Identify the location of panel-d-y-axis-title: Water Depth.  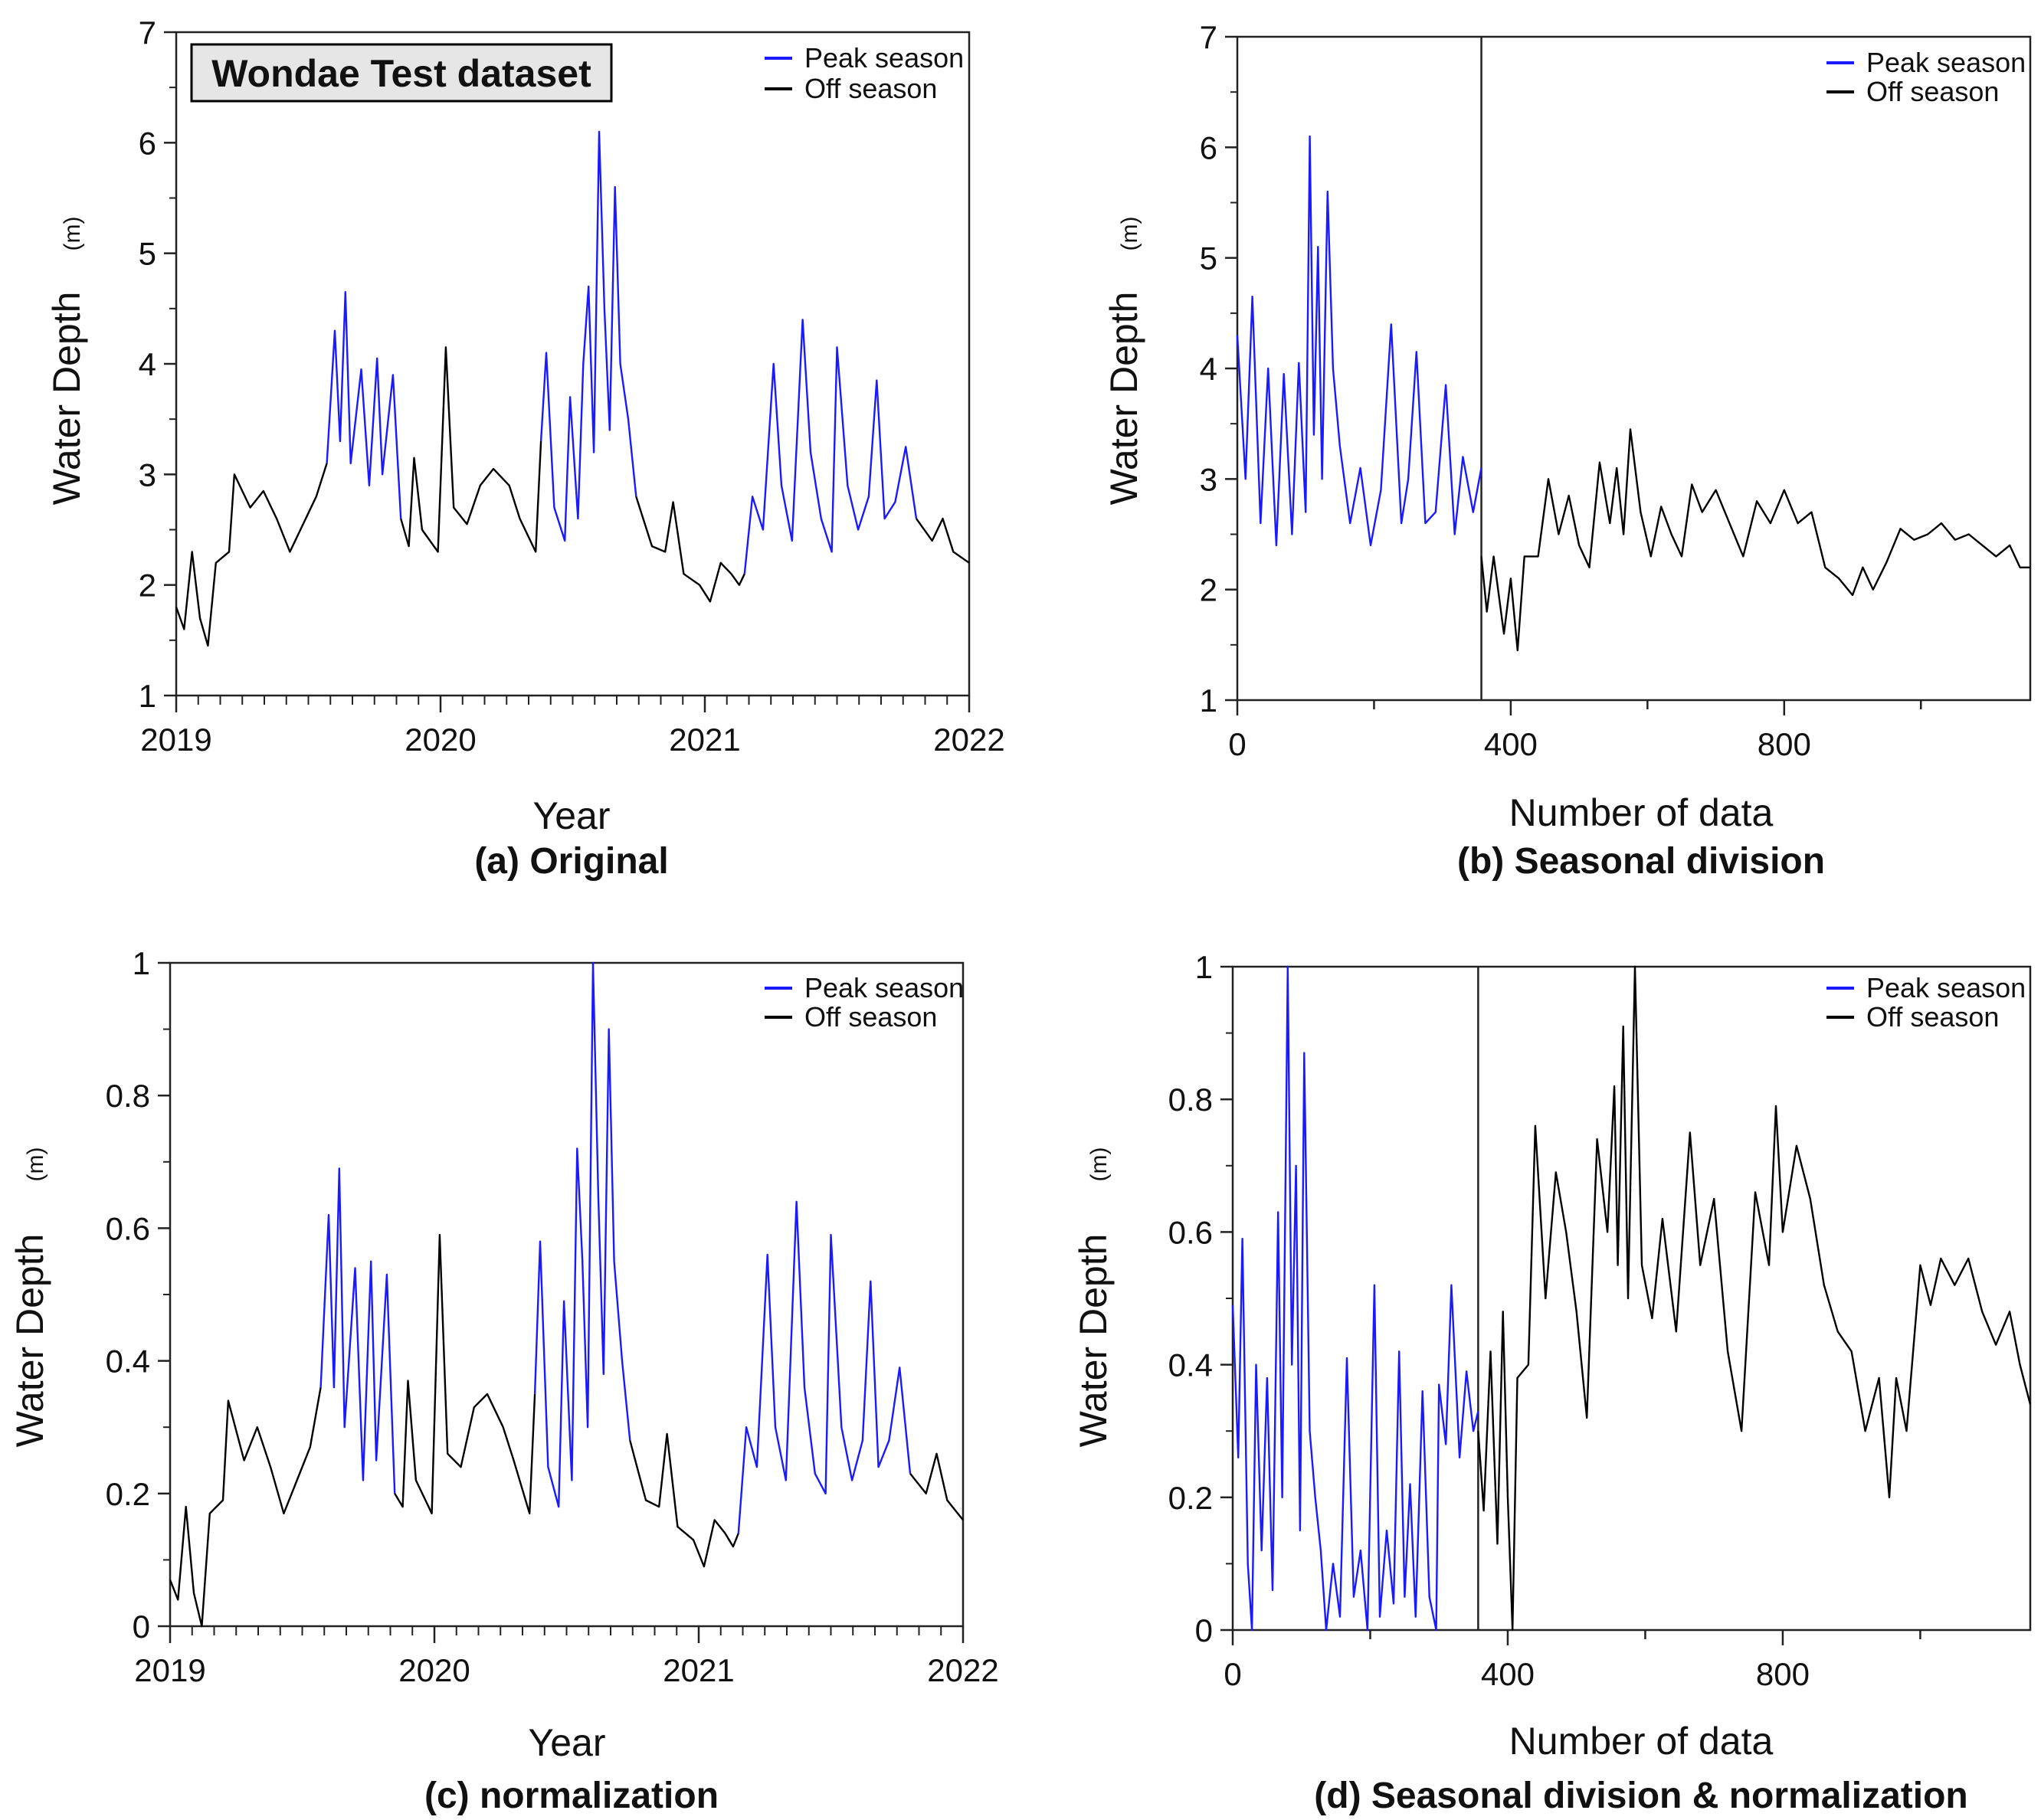
(1093, 1341).